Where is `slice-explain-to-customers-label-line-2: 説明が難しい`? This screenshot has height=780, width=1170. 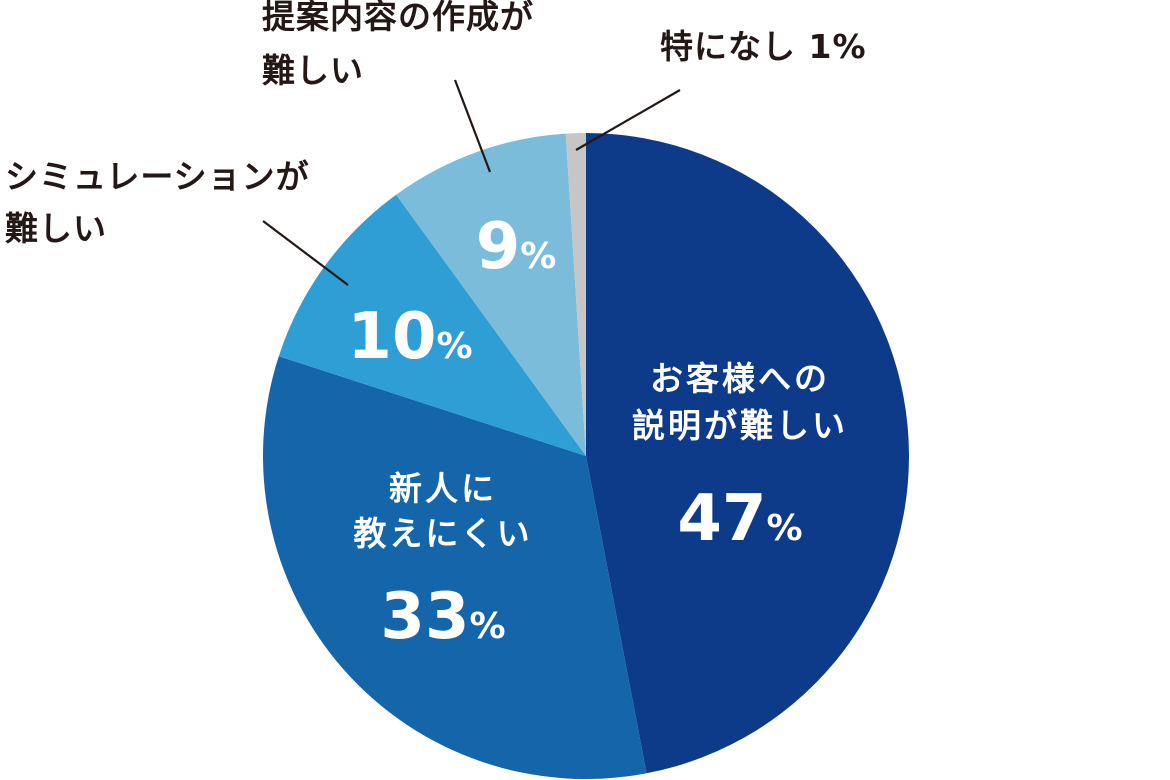 slice-explain-to-customers-label-line-2: 説明が難しい is located at coordinates (740, 425).